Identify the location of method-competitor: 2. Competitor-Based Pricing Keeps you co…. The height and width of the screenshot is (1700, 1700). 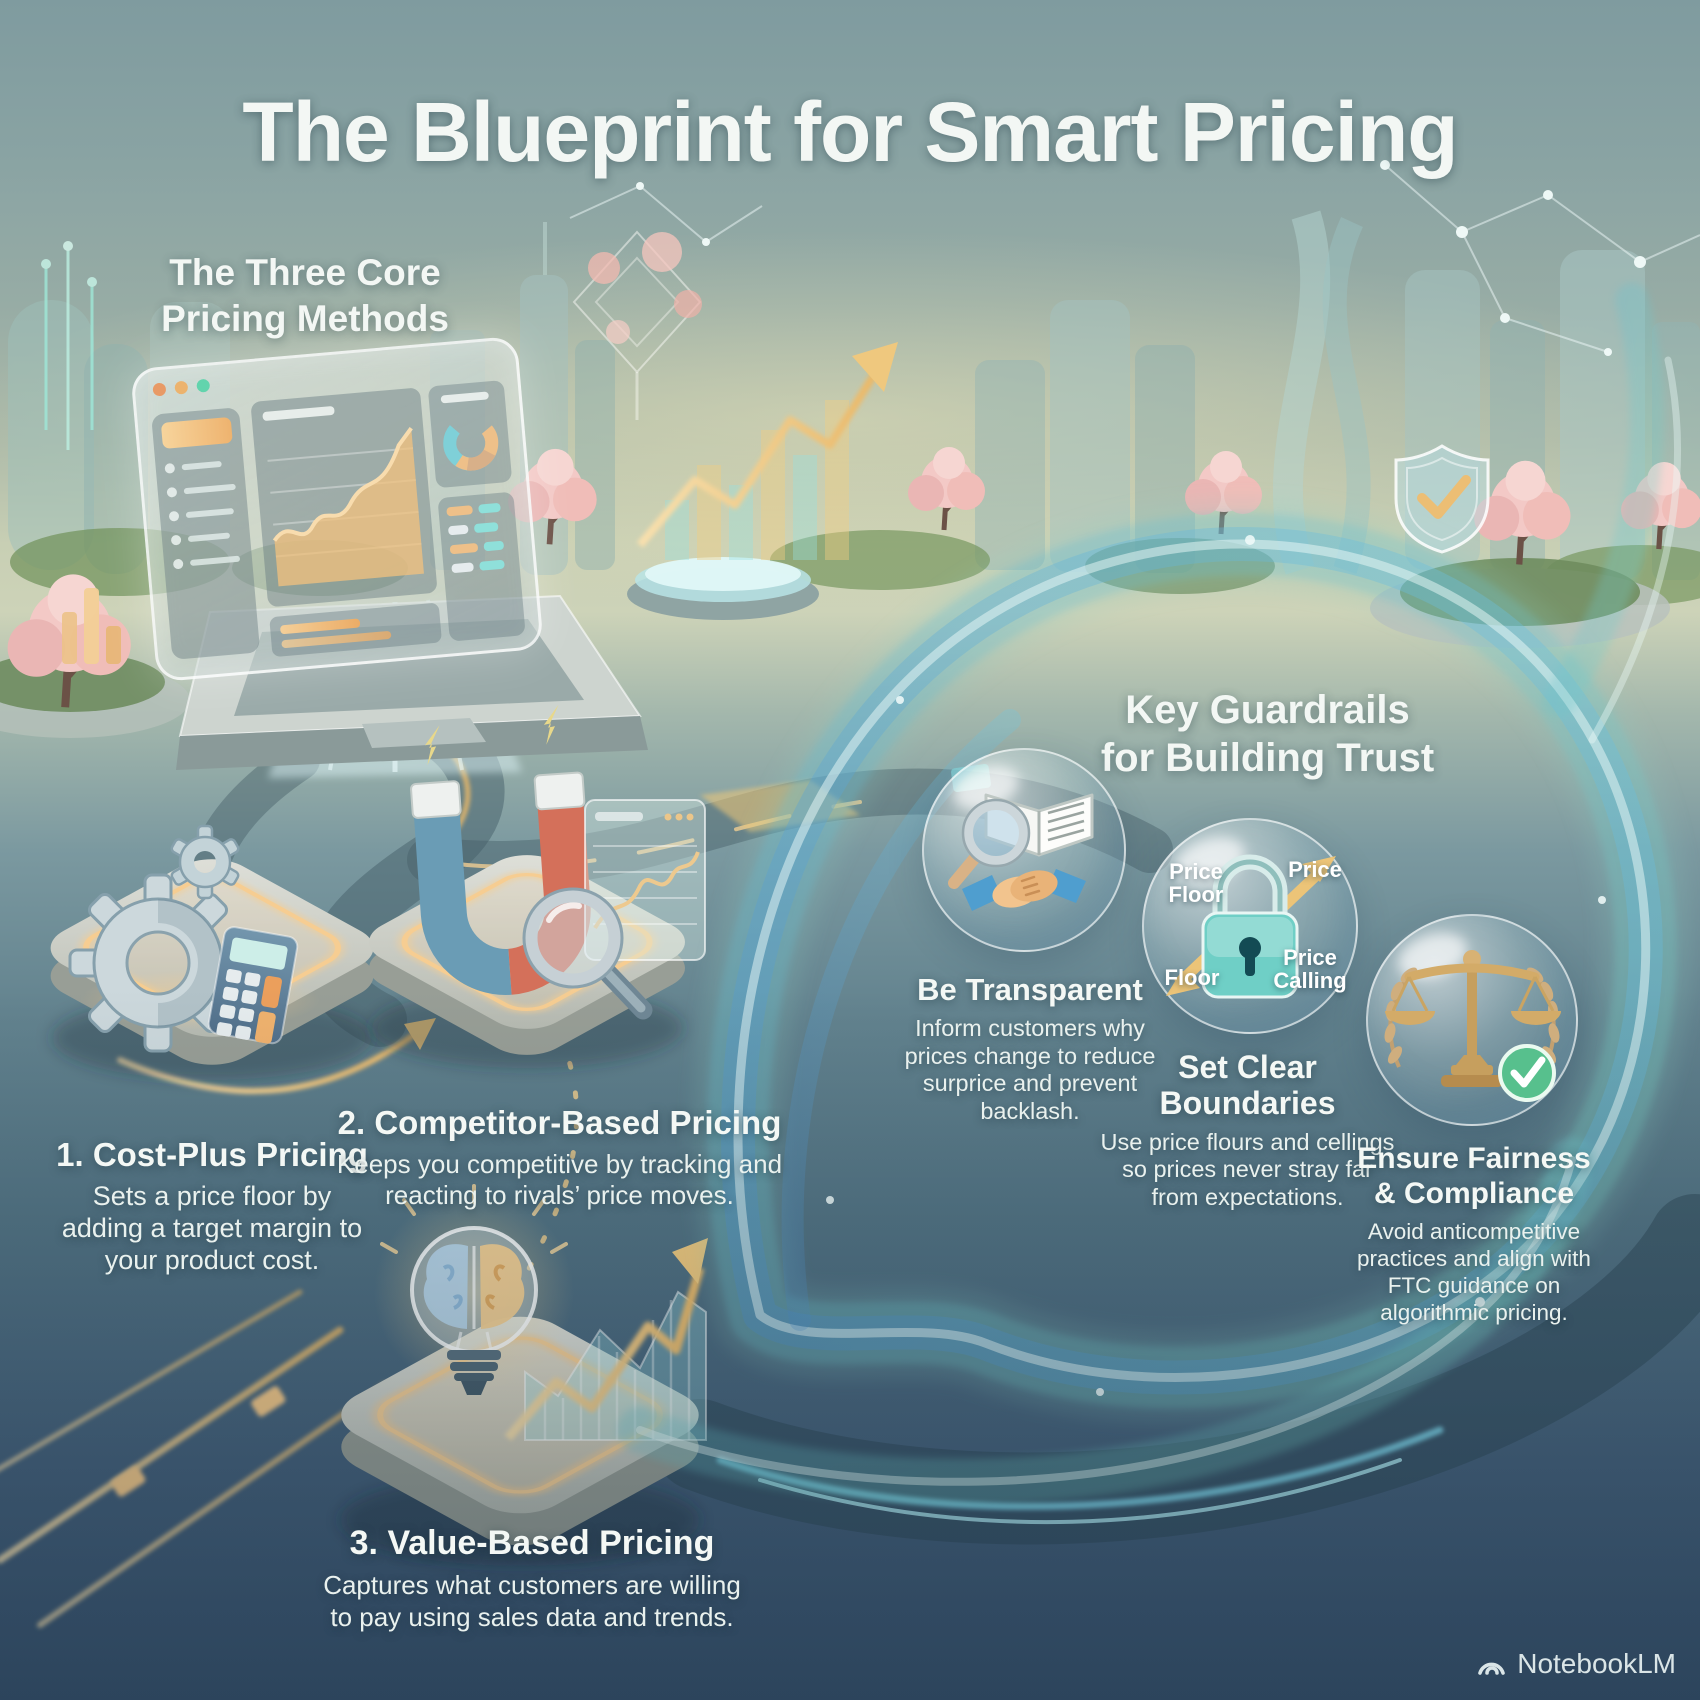
(559, 1157).